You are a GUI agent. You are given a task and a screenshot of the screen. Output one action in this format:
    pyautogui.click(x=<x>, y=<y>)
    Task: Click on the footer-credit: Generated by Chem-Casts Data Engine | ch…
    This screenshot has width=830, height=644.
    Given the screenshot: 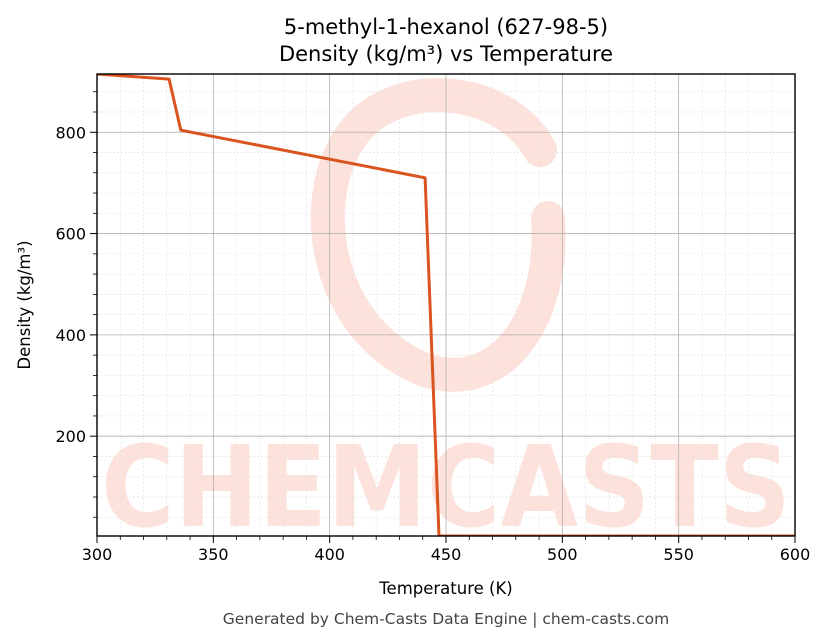 What is the action you would take?
    pyautogui.click(x=446, y=619)
    